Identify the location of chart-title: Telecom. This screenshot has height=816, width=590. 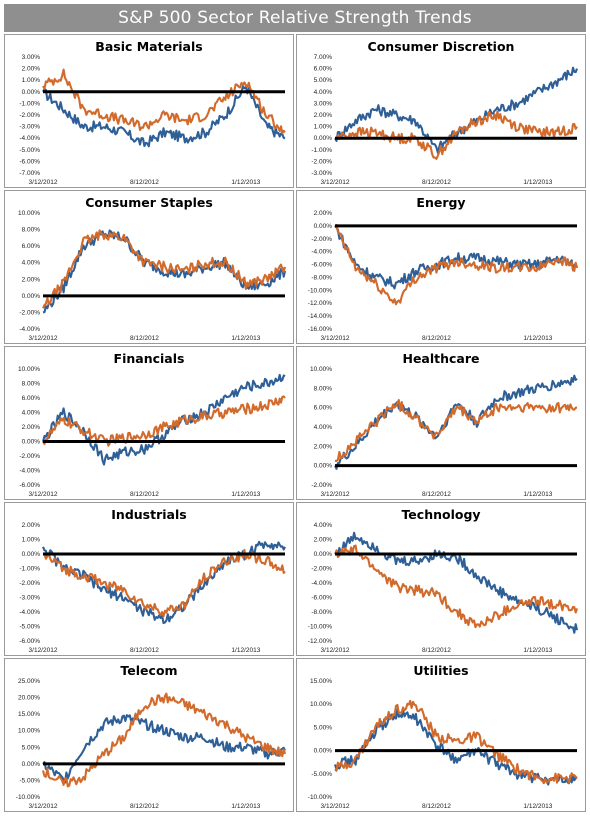
(149, 670).